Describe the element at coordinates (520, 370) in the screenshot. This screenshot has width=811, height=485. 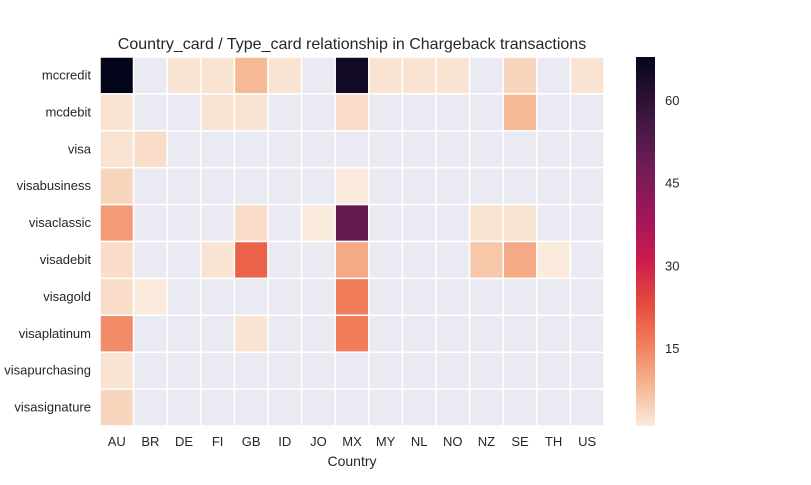
I see `heatmap-cell-visapurchasing-SE` at that location.